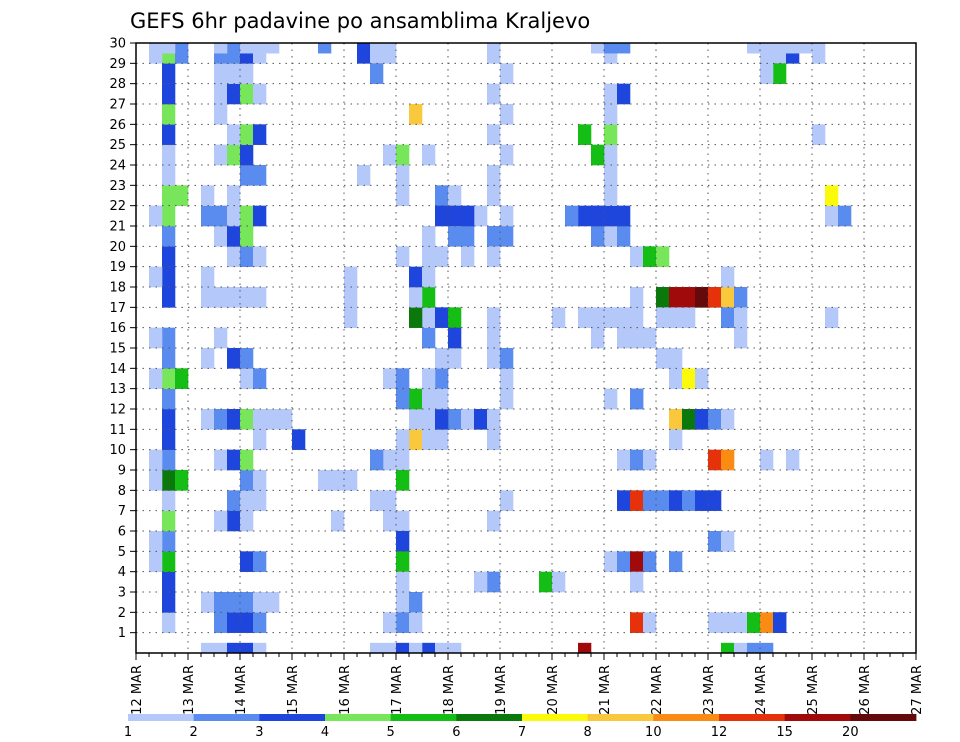  I want to click on y-tick-label: 18, so click(117, 288).